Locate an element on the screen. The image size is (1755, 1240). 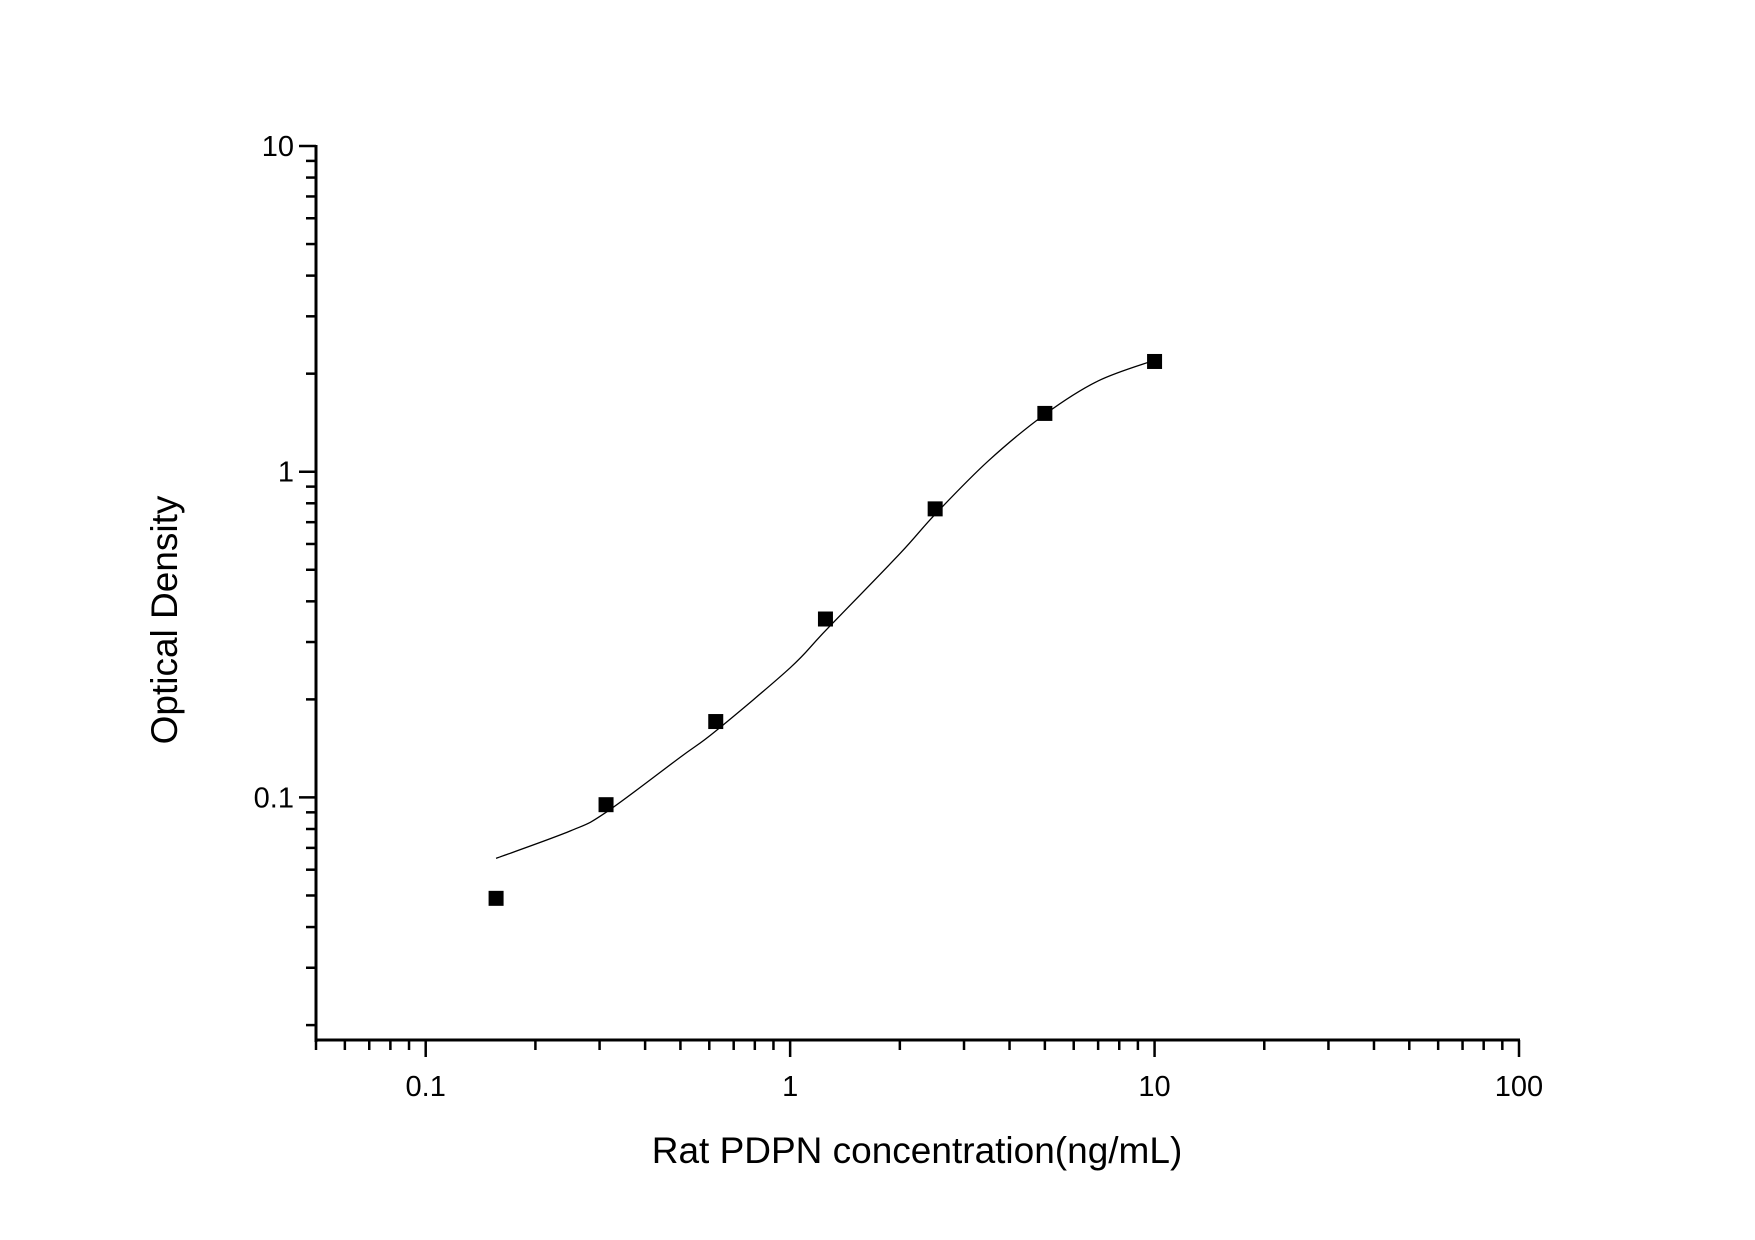
y-tick-labels: 0.1 1 10 is located at coordinates (274, 472).